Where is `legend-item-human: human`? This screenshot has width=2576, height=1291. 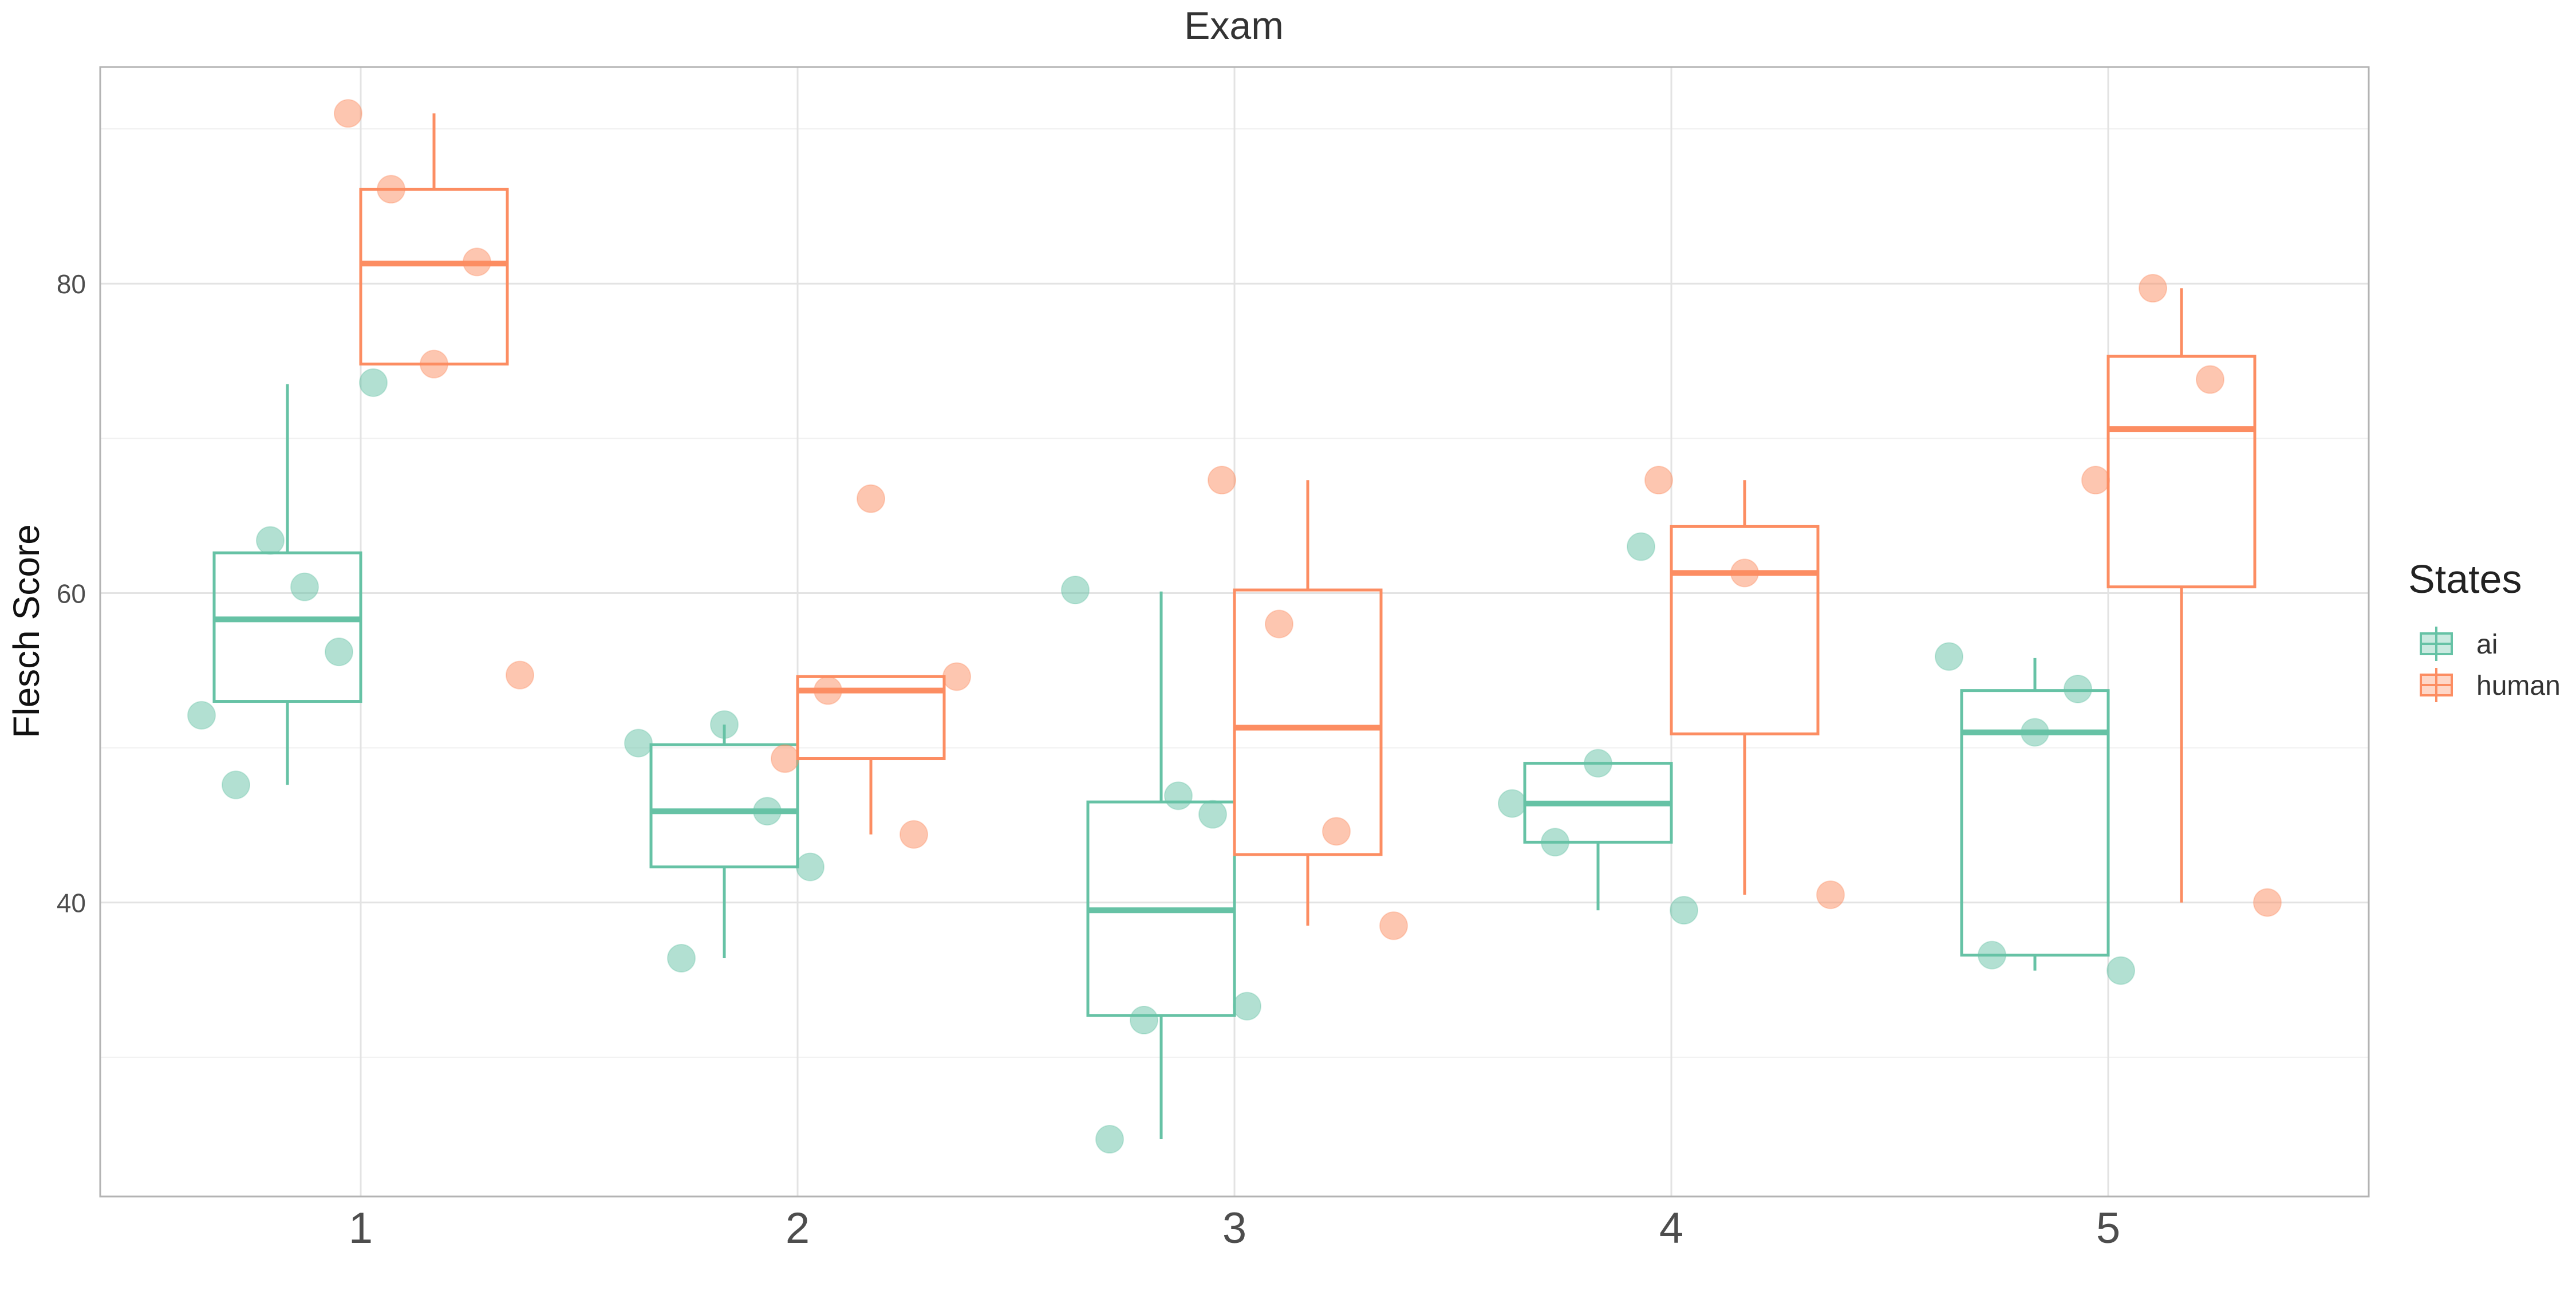
legend-item-human: human is located at coordinates (2490, 685).